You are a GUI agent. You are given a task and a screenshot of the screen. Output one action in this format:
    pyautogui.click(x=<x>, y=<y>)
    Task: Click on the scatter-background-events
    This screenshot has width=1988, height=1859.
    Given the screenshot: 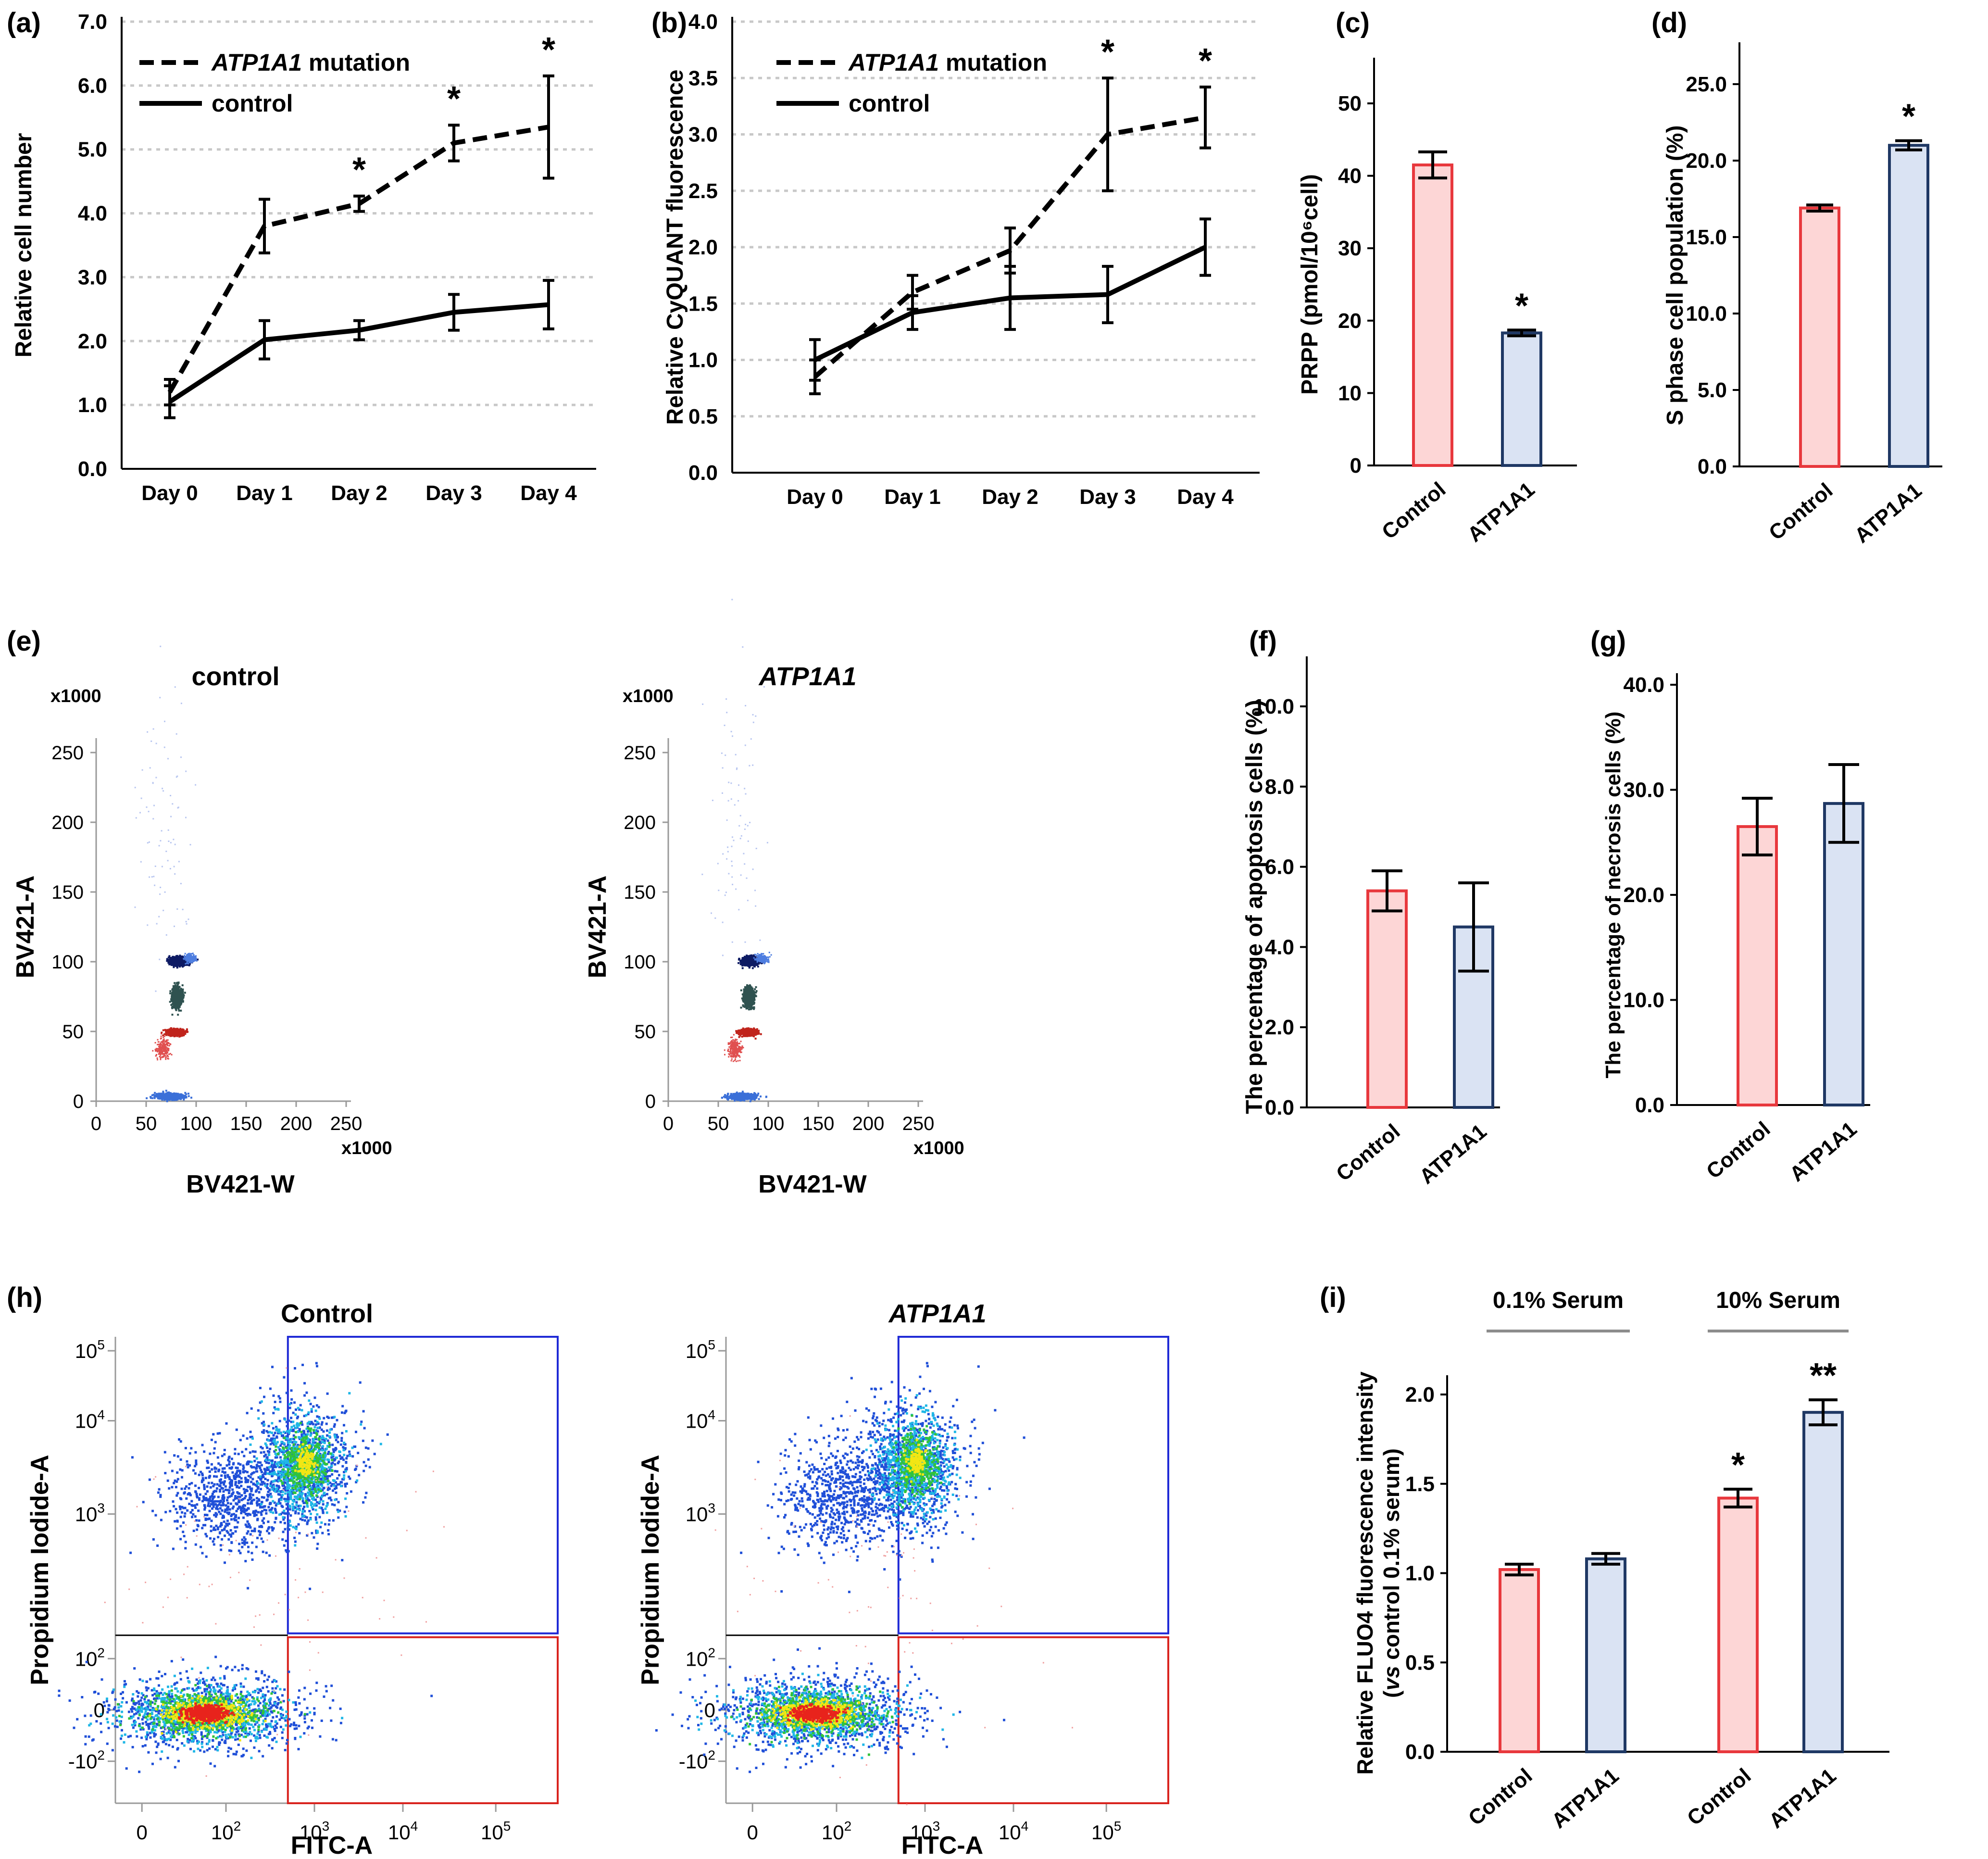 What is the action you would take?
    pyautogui.click(x=165, y=818)
    